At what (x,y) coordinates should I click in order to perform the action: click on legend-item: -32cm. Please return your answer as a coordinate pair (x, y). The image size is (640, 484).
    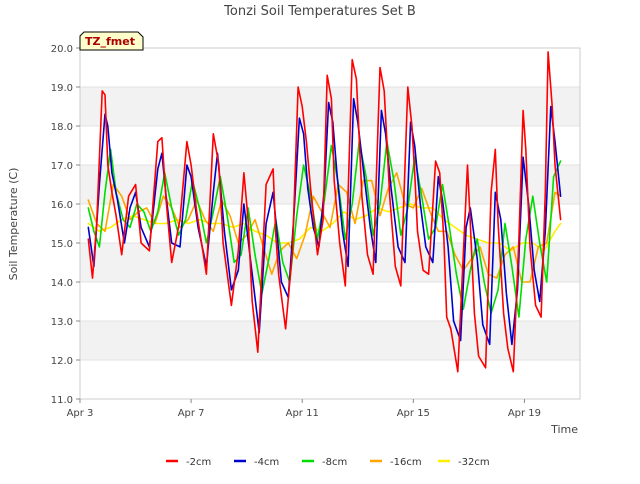
    Looking at the image, I should click on (464, 462).